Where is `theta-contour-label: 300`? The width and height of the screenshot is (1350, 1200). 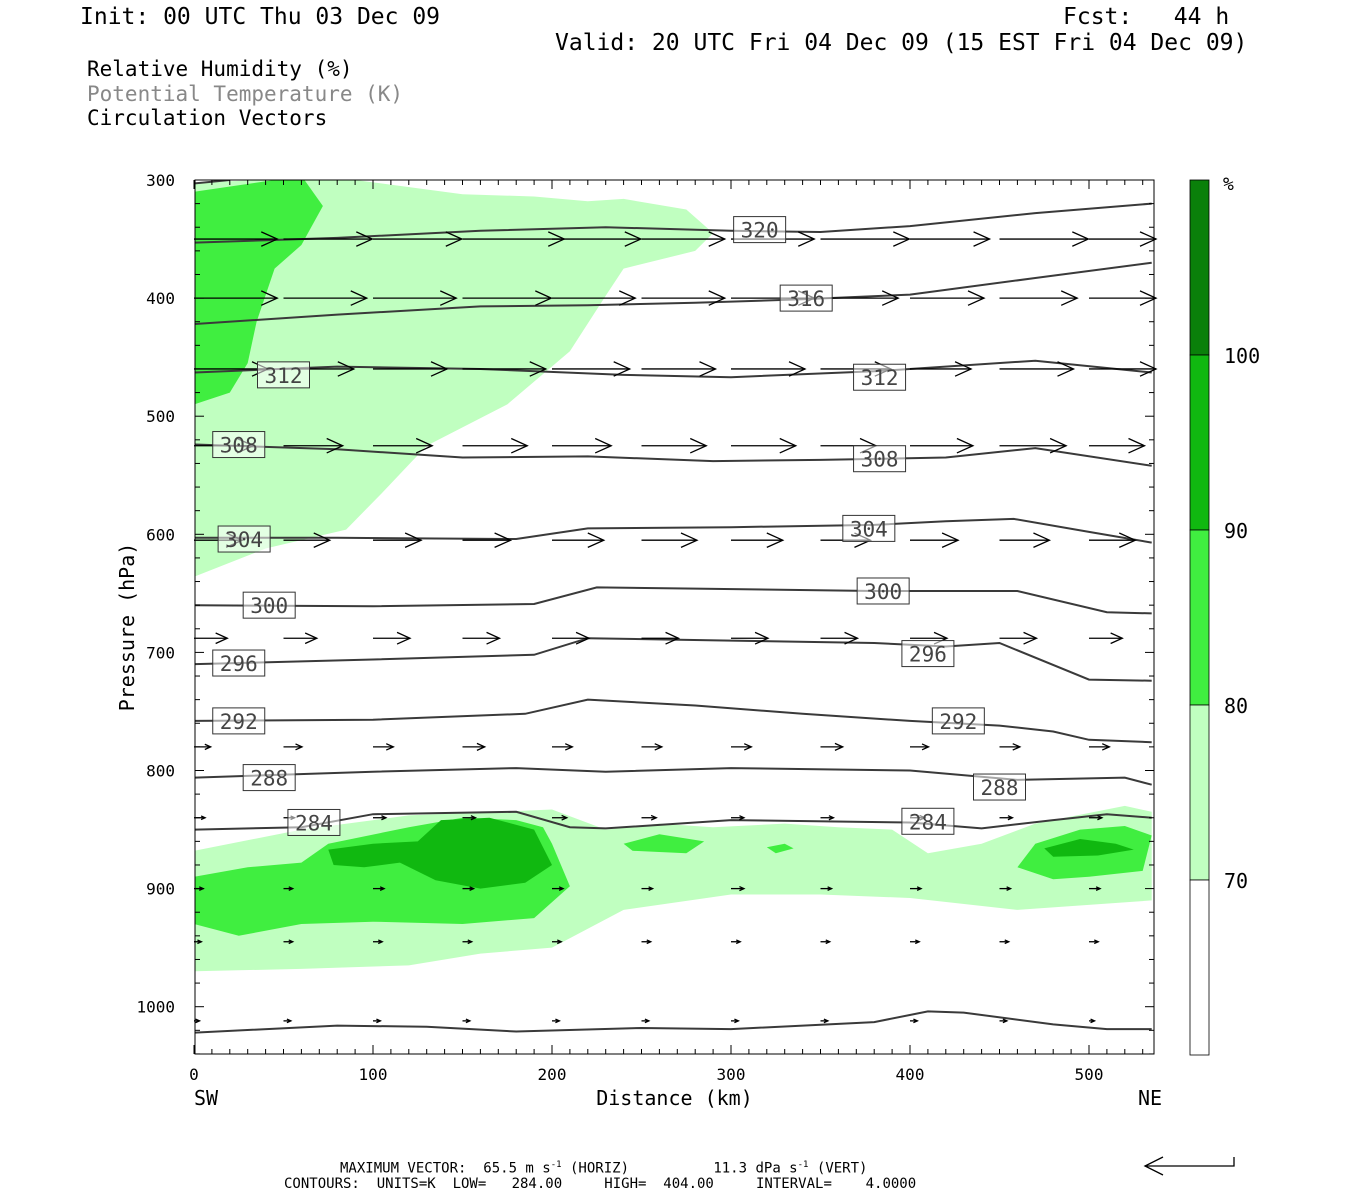 theta-contour-label: 300 is located at coordinates (269, 606).